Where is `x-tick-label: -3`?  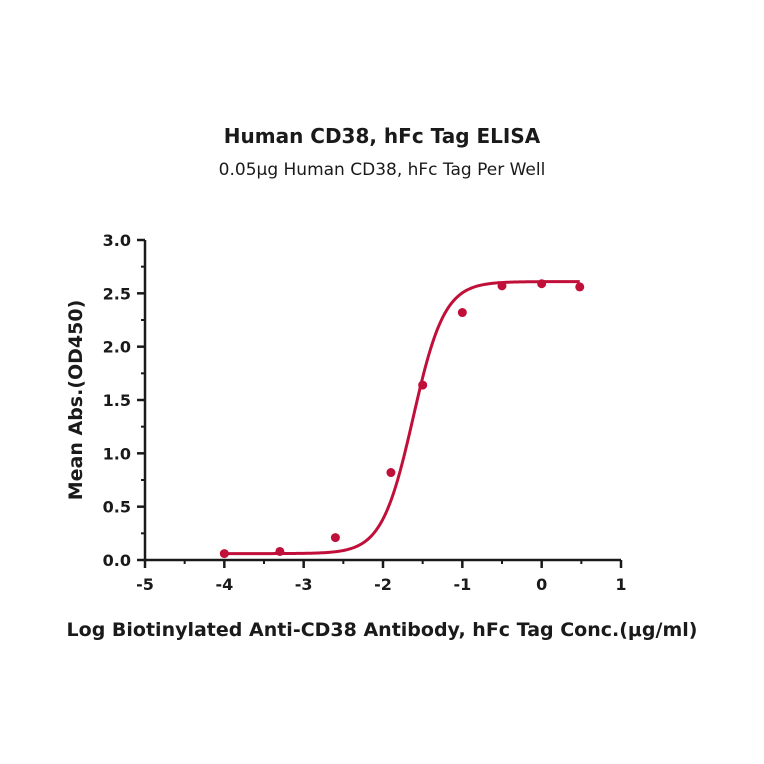 x-tick-label: -3 is located at coordinates (304, 584).